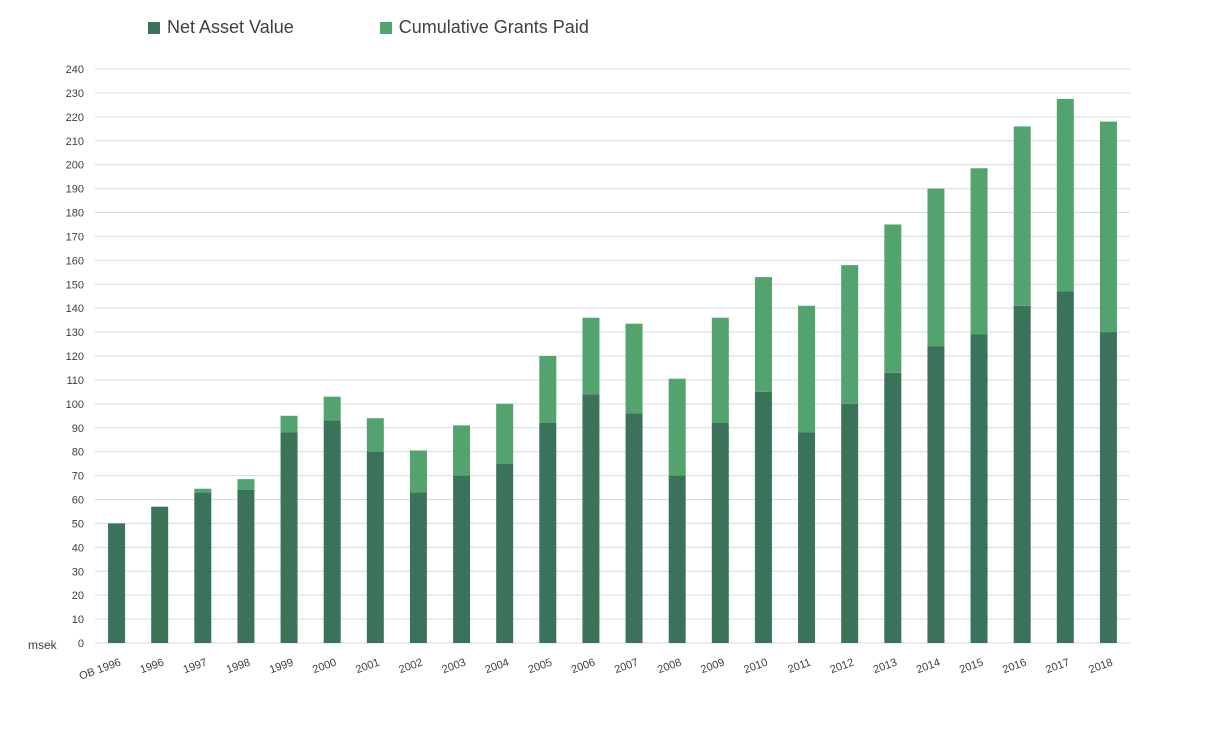 This screenshot has width=1207, height=734. What do you see at coordinates (75, 118) in the screenshot?
I see `y-tick-label: 220` at bounding box center [75, 118].